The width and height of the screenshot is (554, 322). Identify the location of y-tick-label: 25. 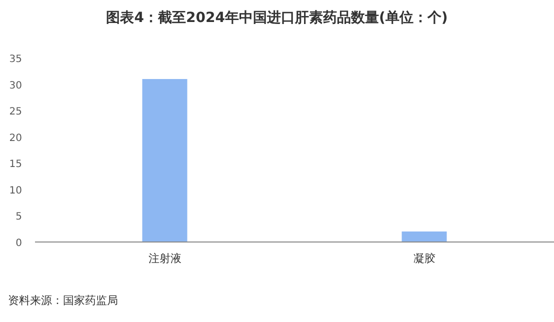
(15, 112).